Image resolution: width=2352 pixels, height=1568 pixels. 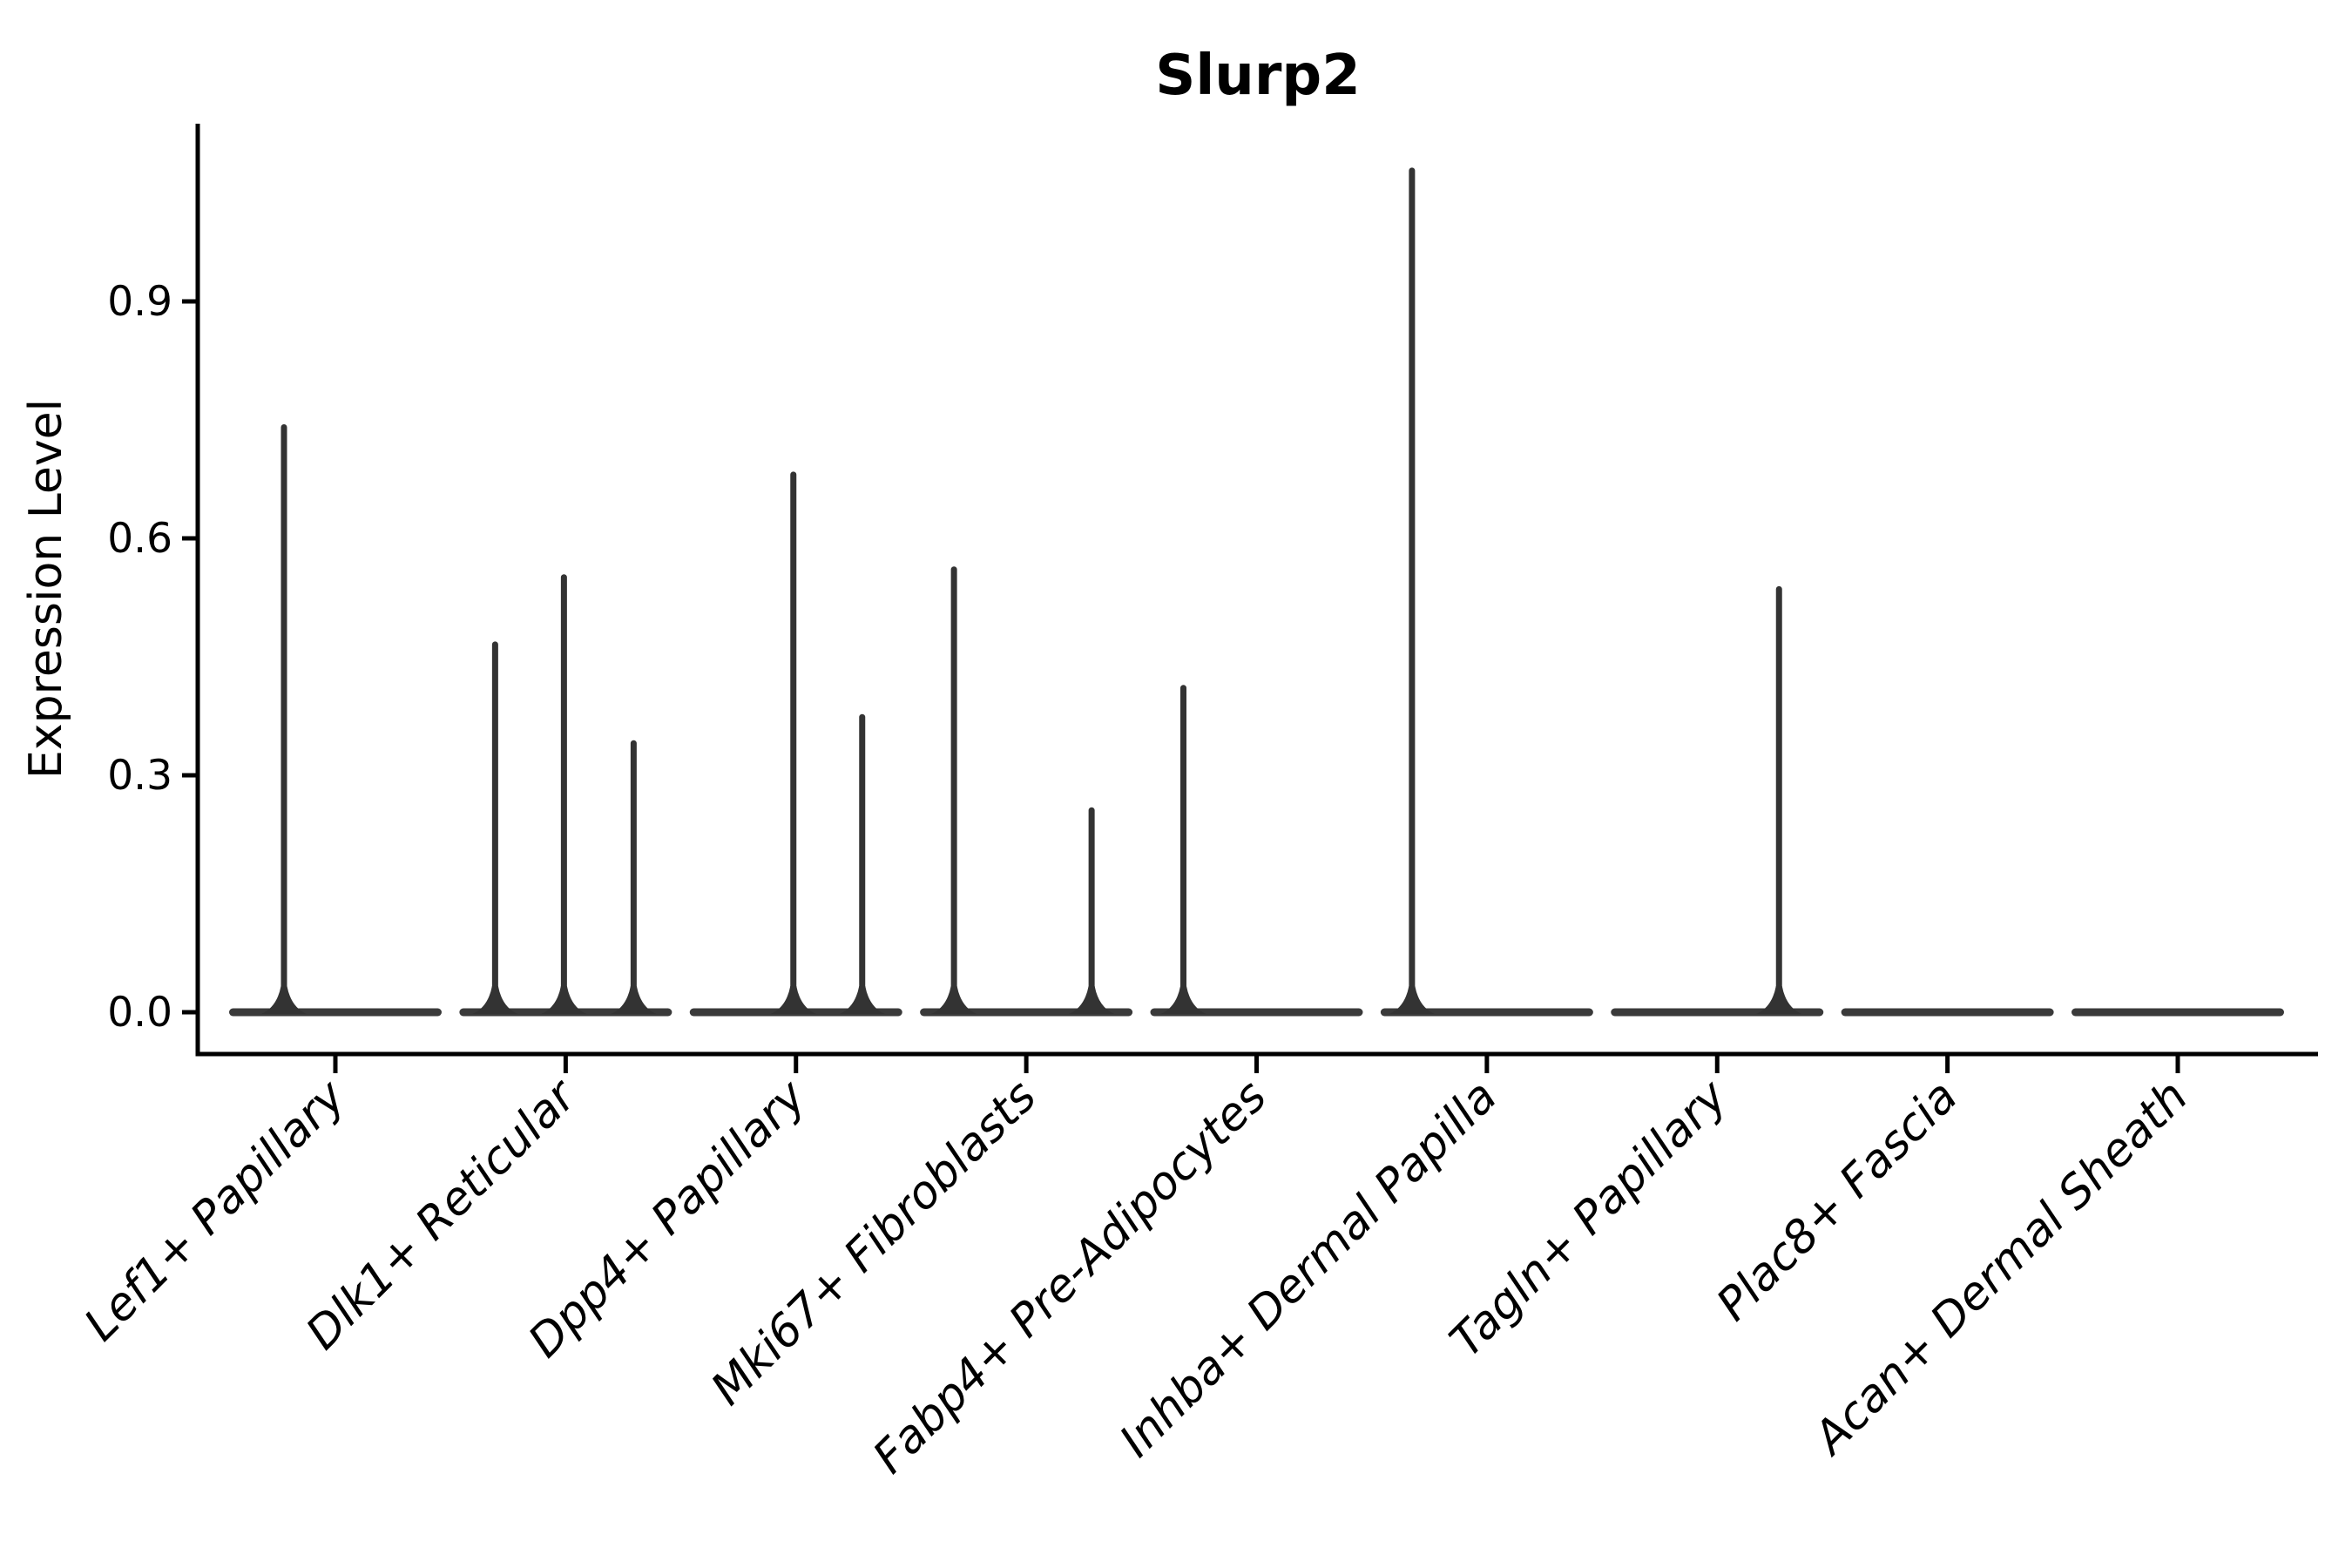 I want to click on chart-title: Slurp2, so click(x=1258, y=76).